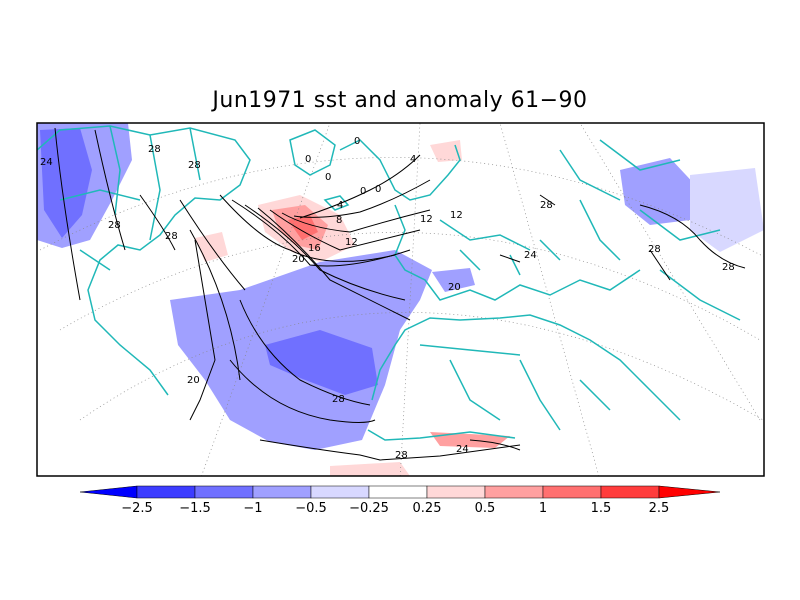  I want to click on scandinavia-coast, so click(400, 170).